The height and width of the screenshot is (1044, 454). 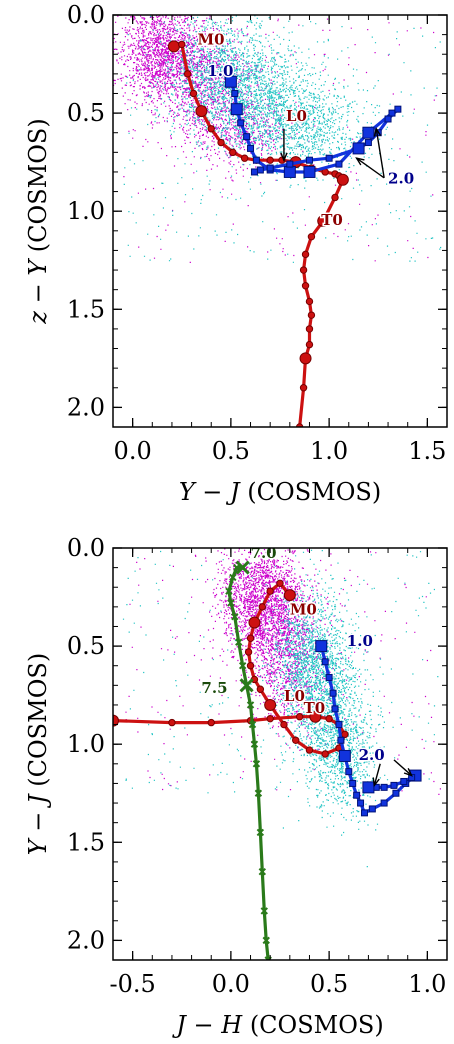 What do you see at coordinates (38, 221) in the screenshot?
I see `y-axis-label-top: z − Y (COSMOS)` at bounding box center [38, 221].